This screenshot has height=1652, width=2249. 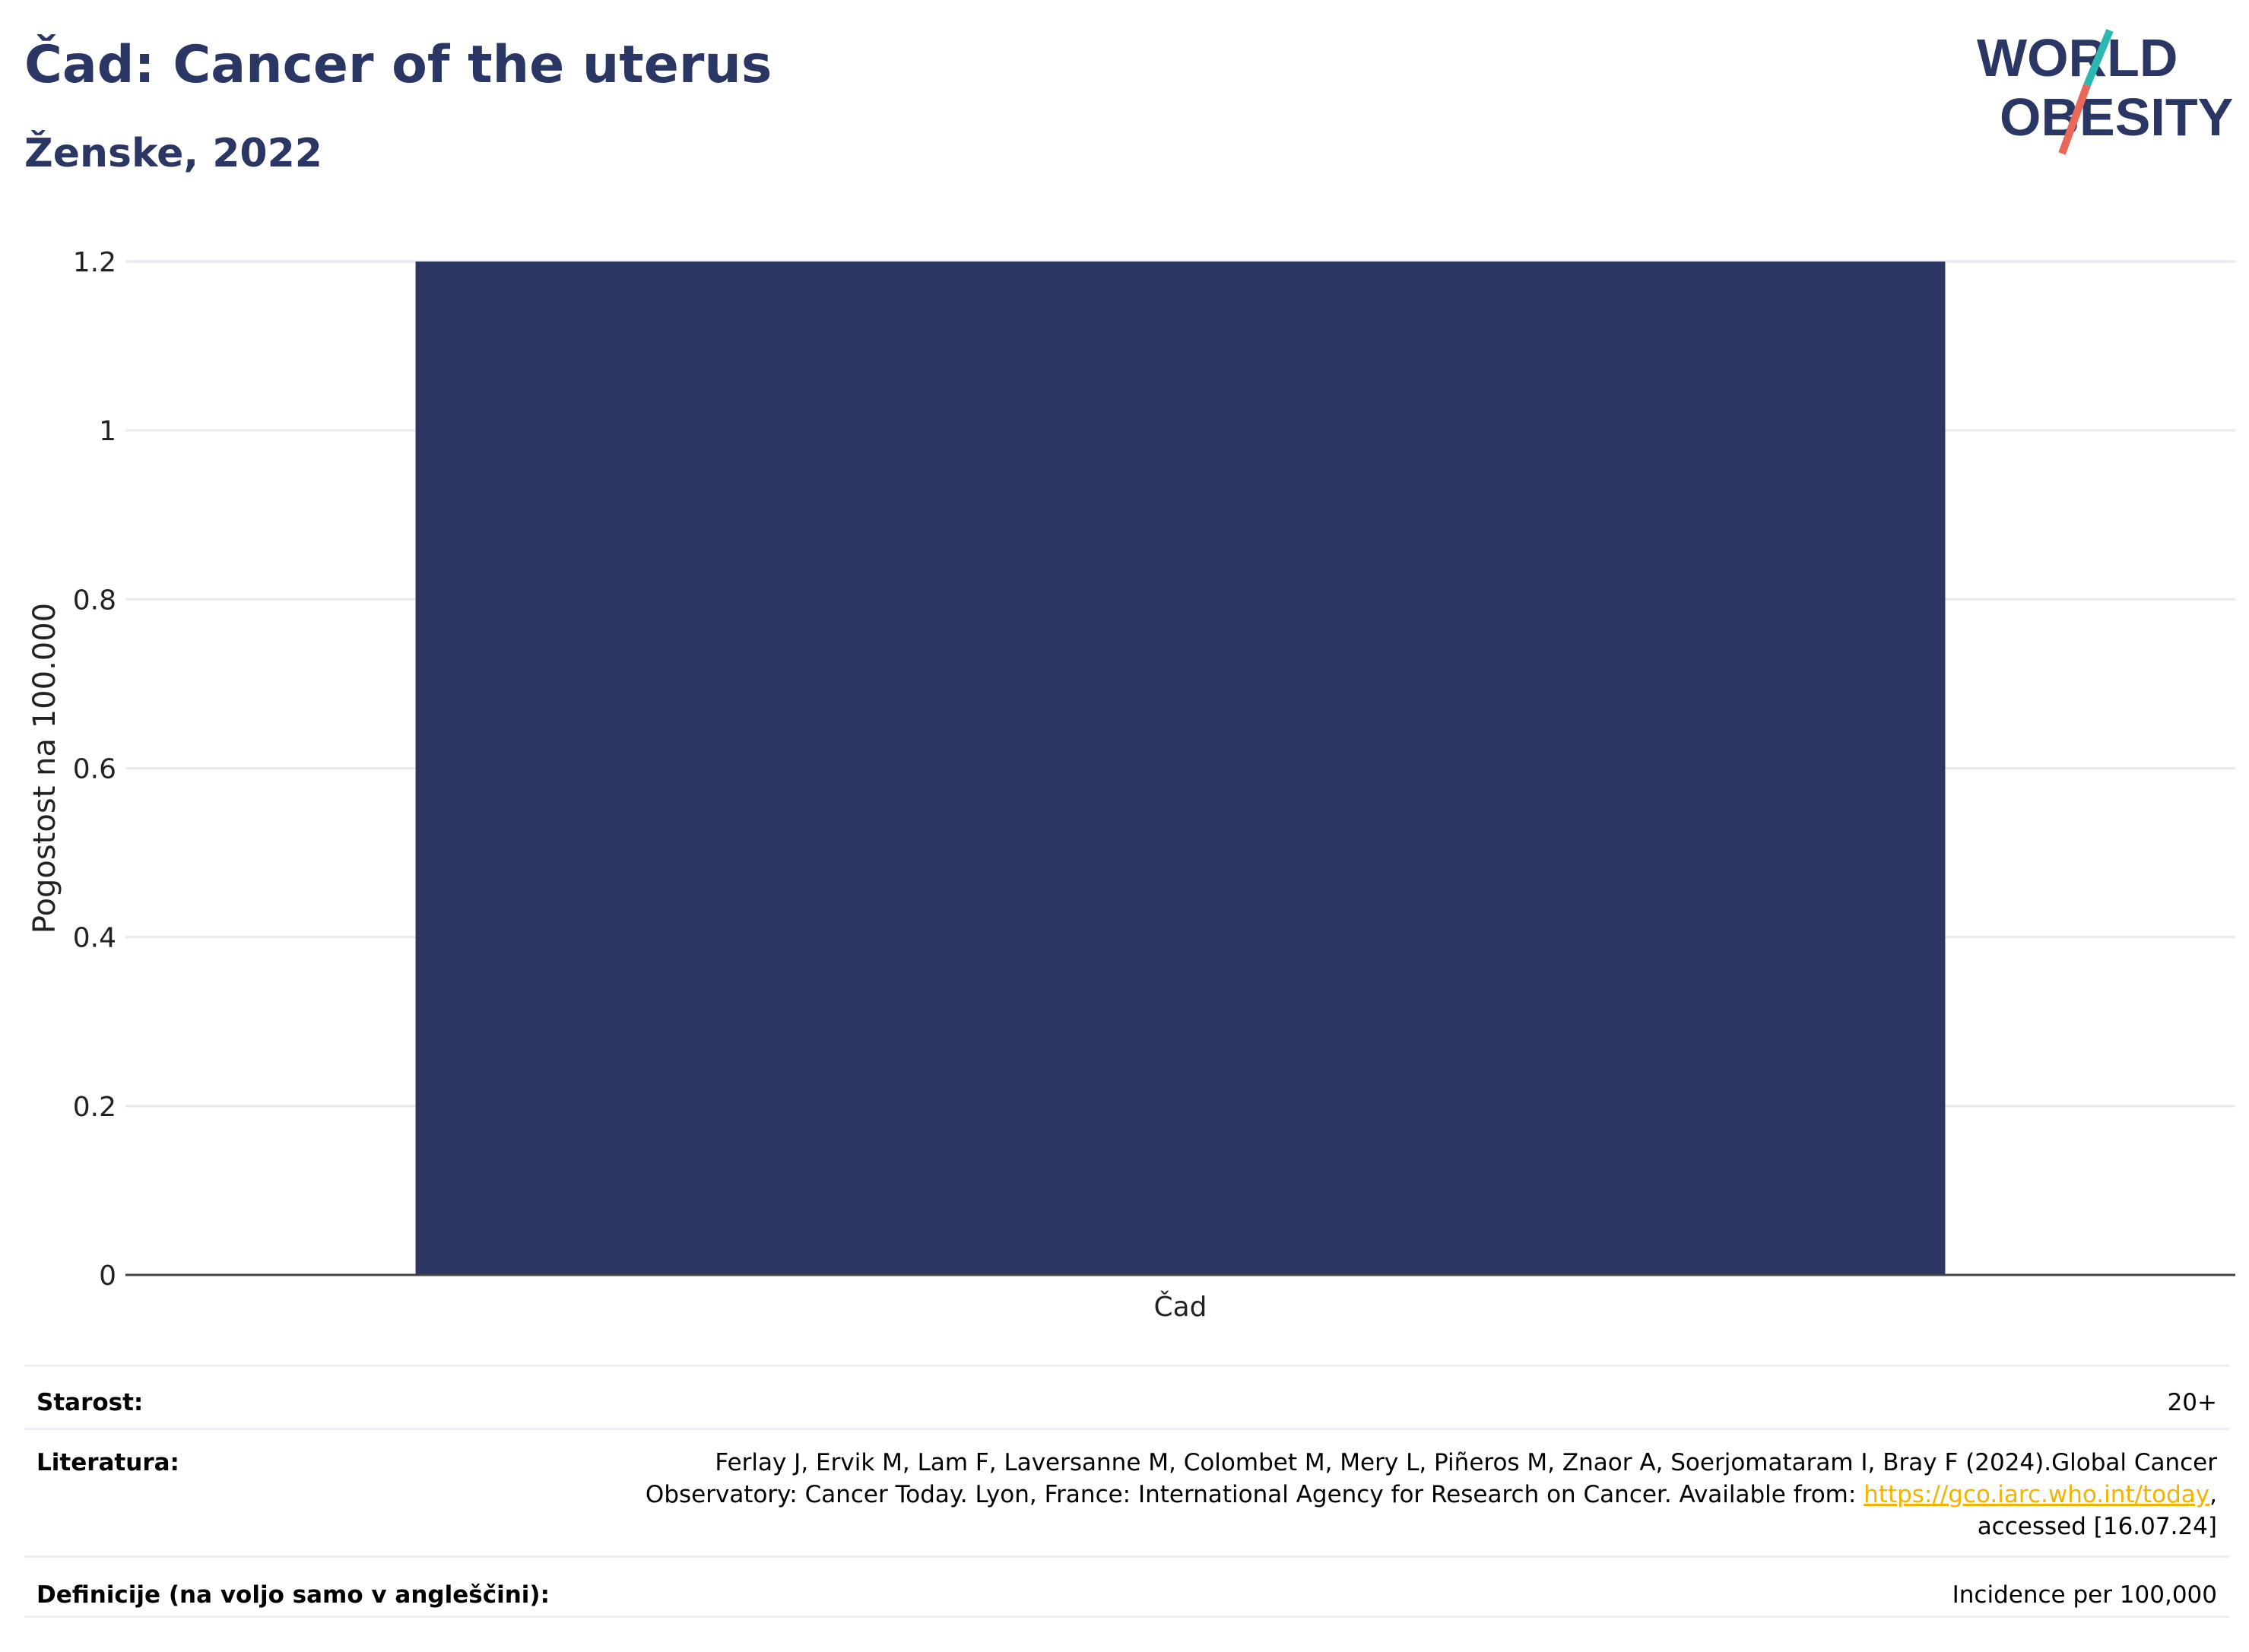 I want to click on logo-word-world: WORLD, so click(x=2077, y=58).